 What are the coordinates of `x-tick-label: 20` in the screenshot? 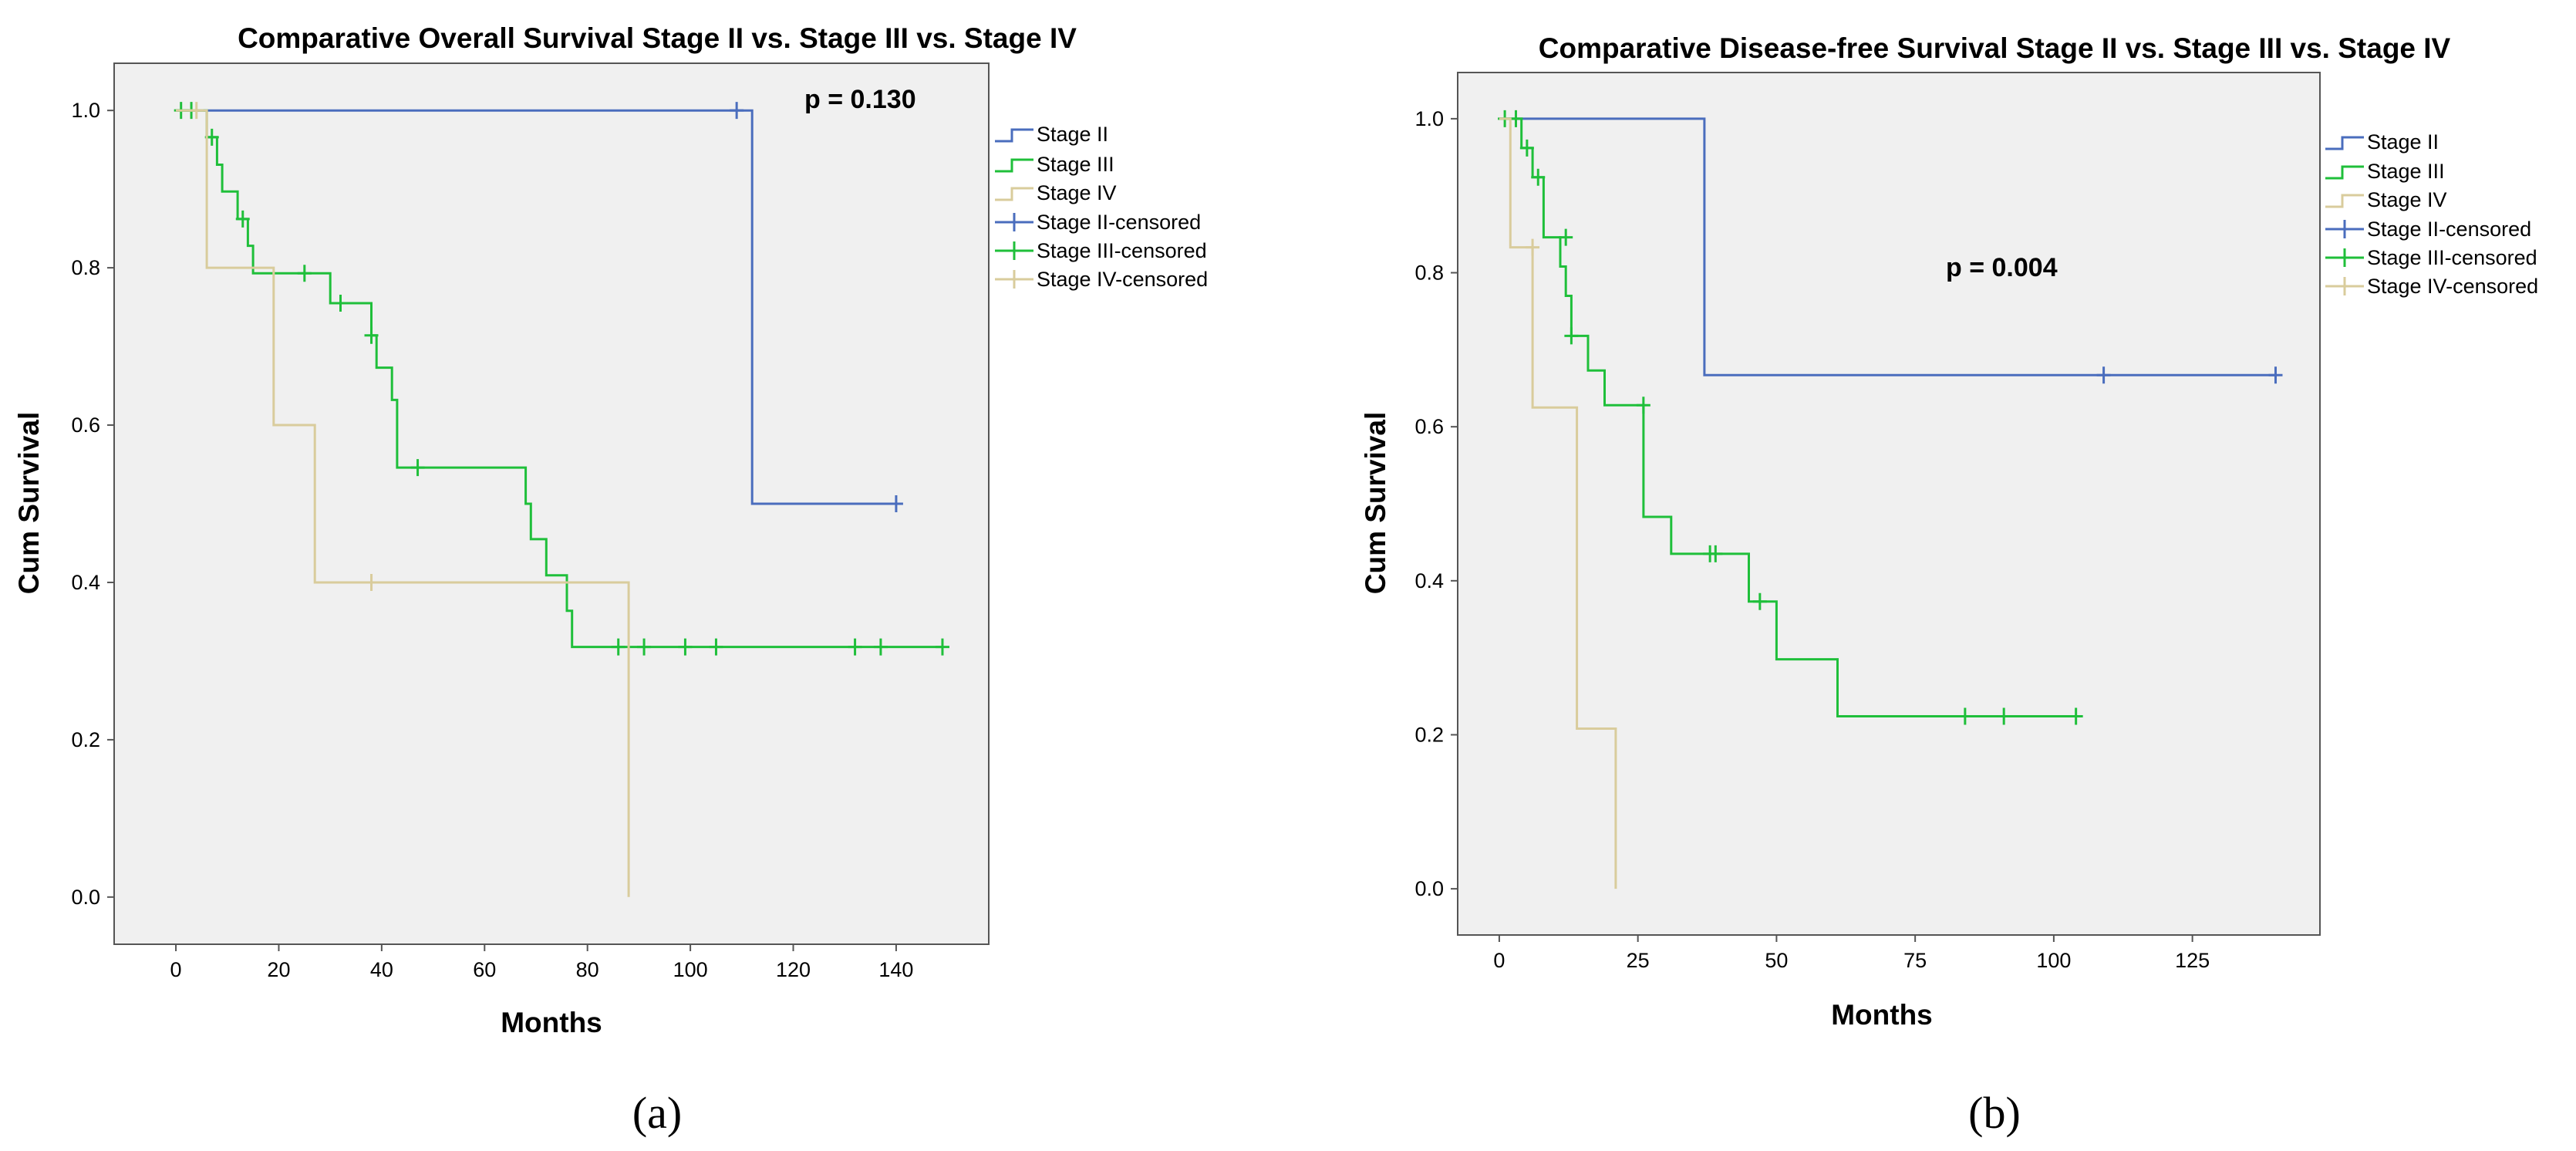 It's located at (278, 969).